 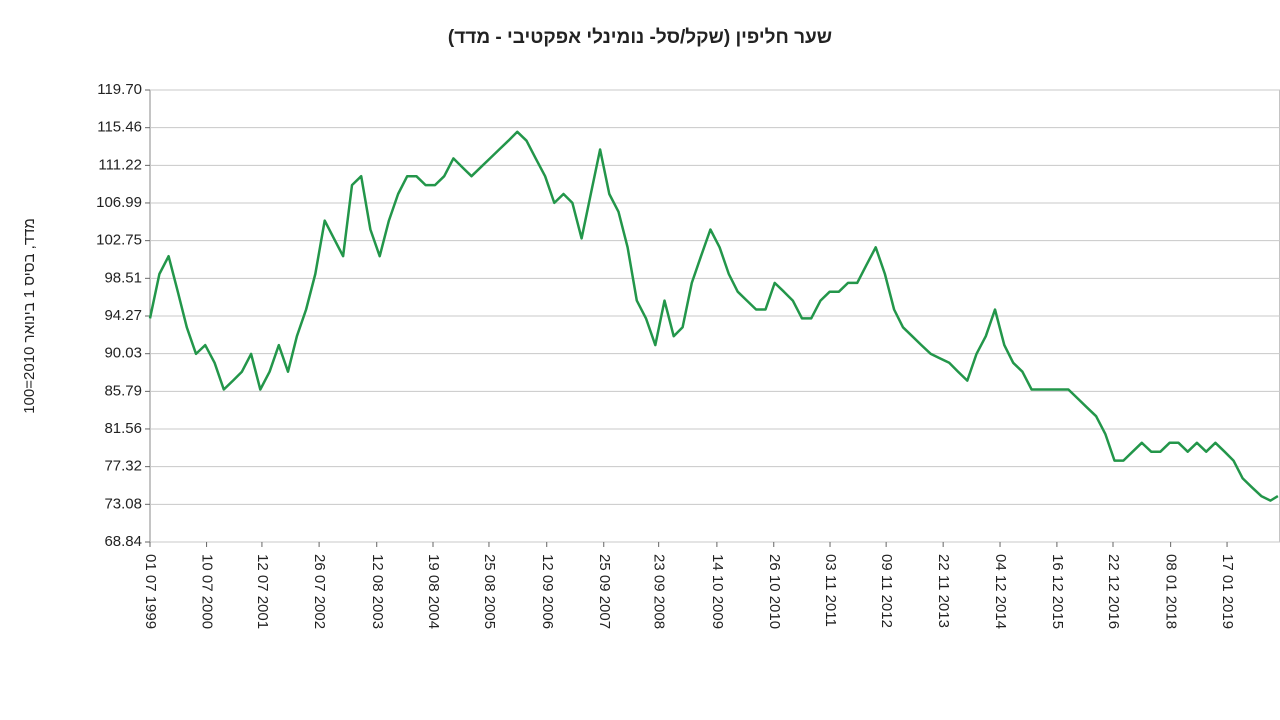 What do you see at coordinates (150, 591) in the screenshot?
I see `x-tick-label: 01 07 1999` at bounding box center [150, 591].